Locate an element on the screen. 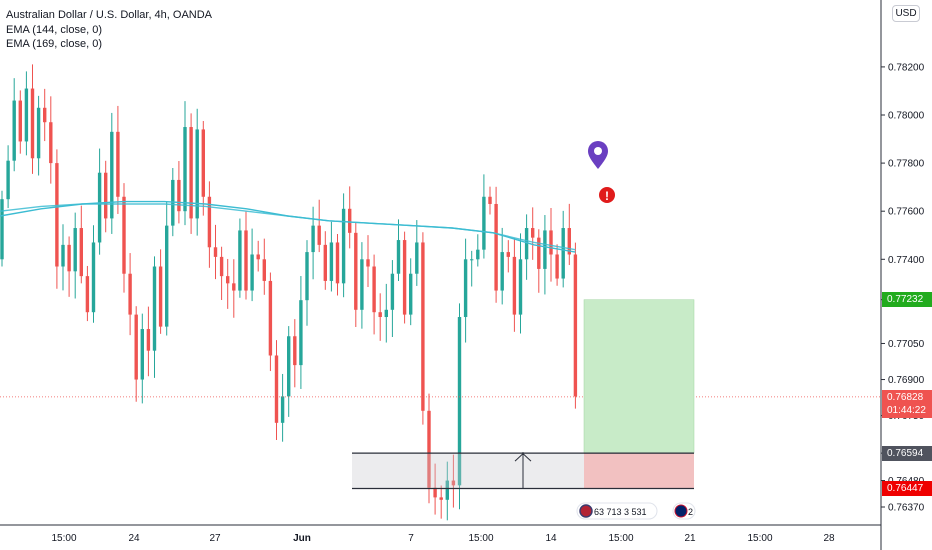 The width and height of the screenshot is (932, 550). x-tick-label: 27 is located at coordinates (215, 538).